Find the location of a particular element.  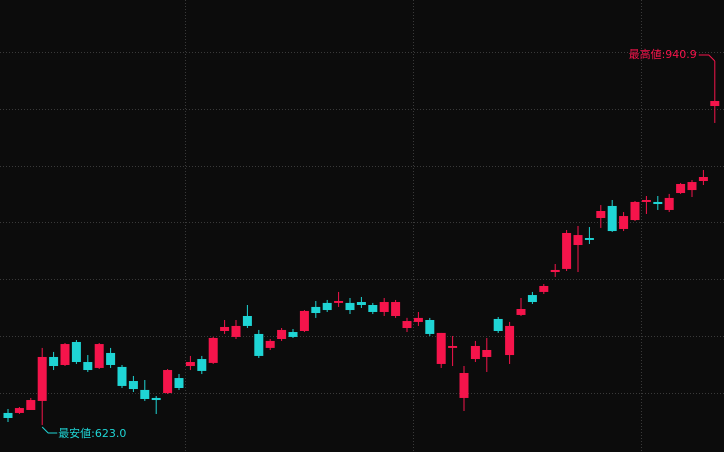

high-pointer is located at coordinates (707, 58).